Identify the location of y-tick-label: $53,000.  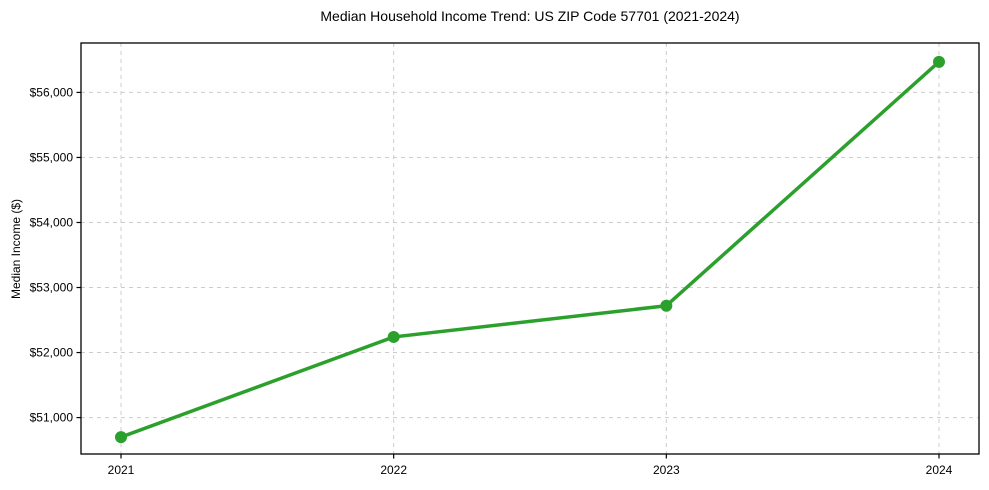
(52, 288).